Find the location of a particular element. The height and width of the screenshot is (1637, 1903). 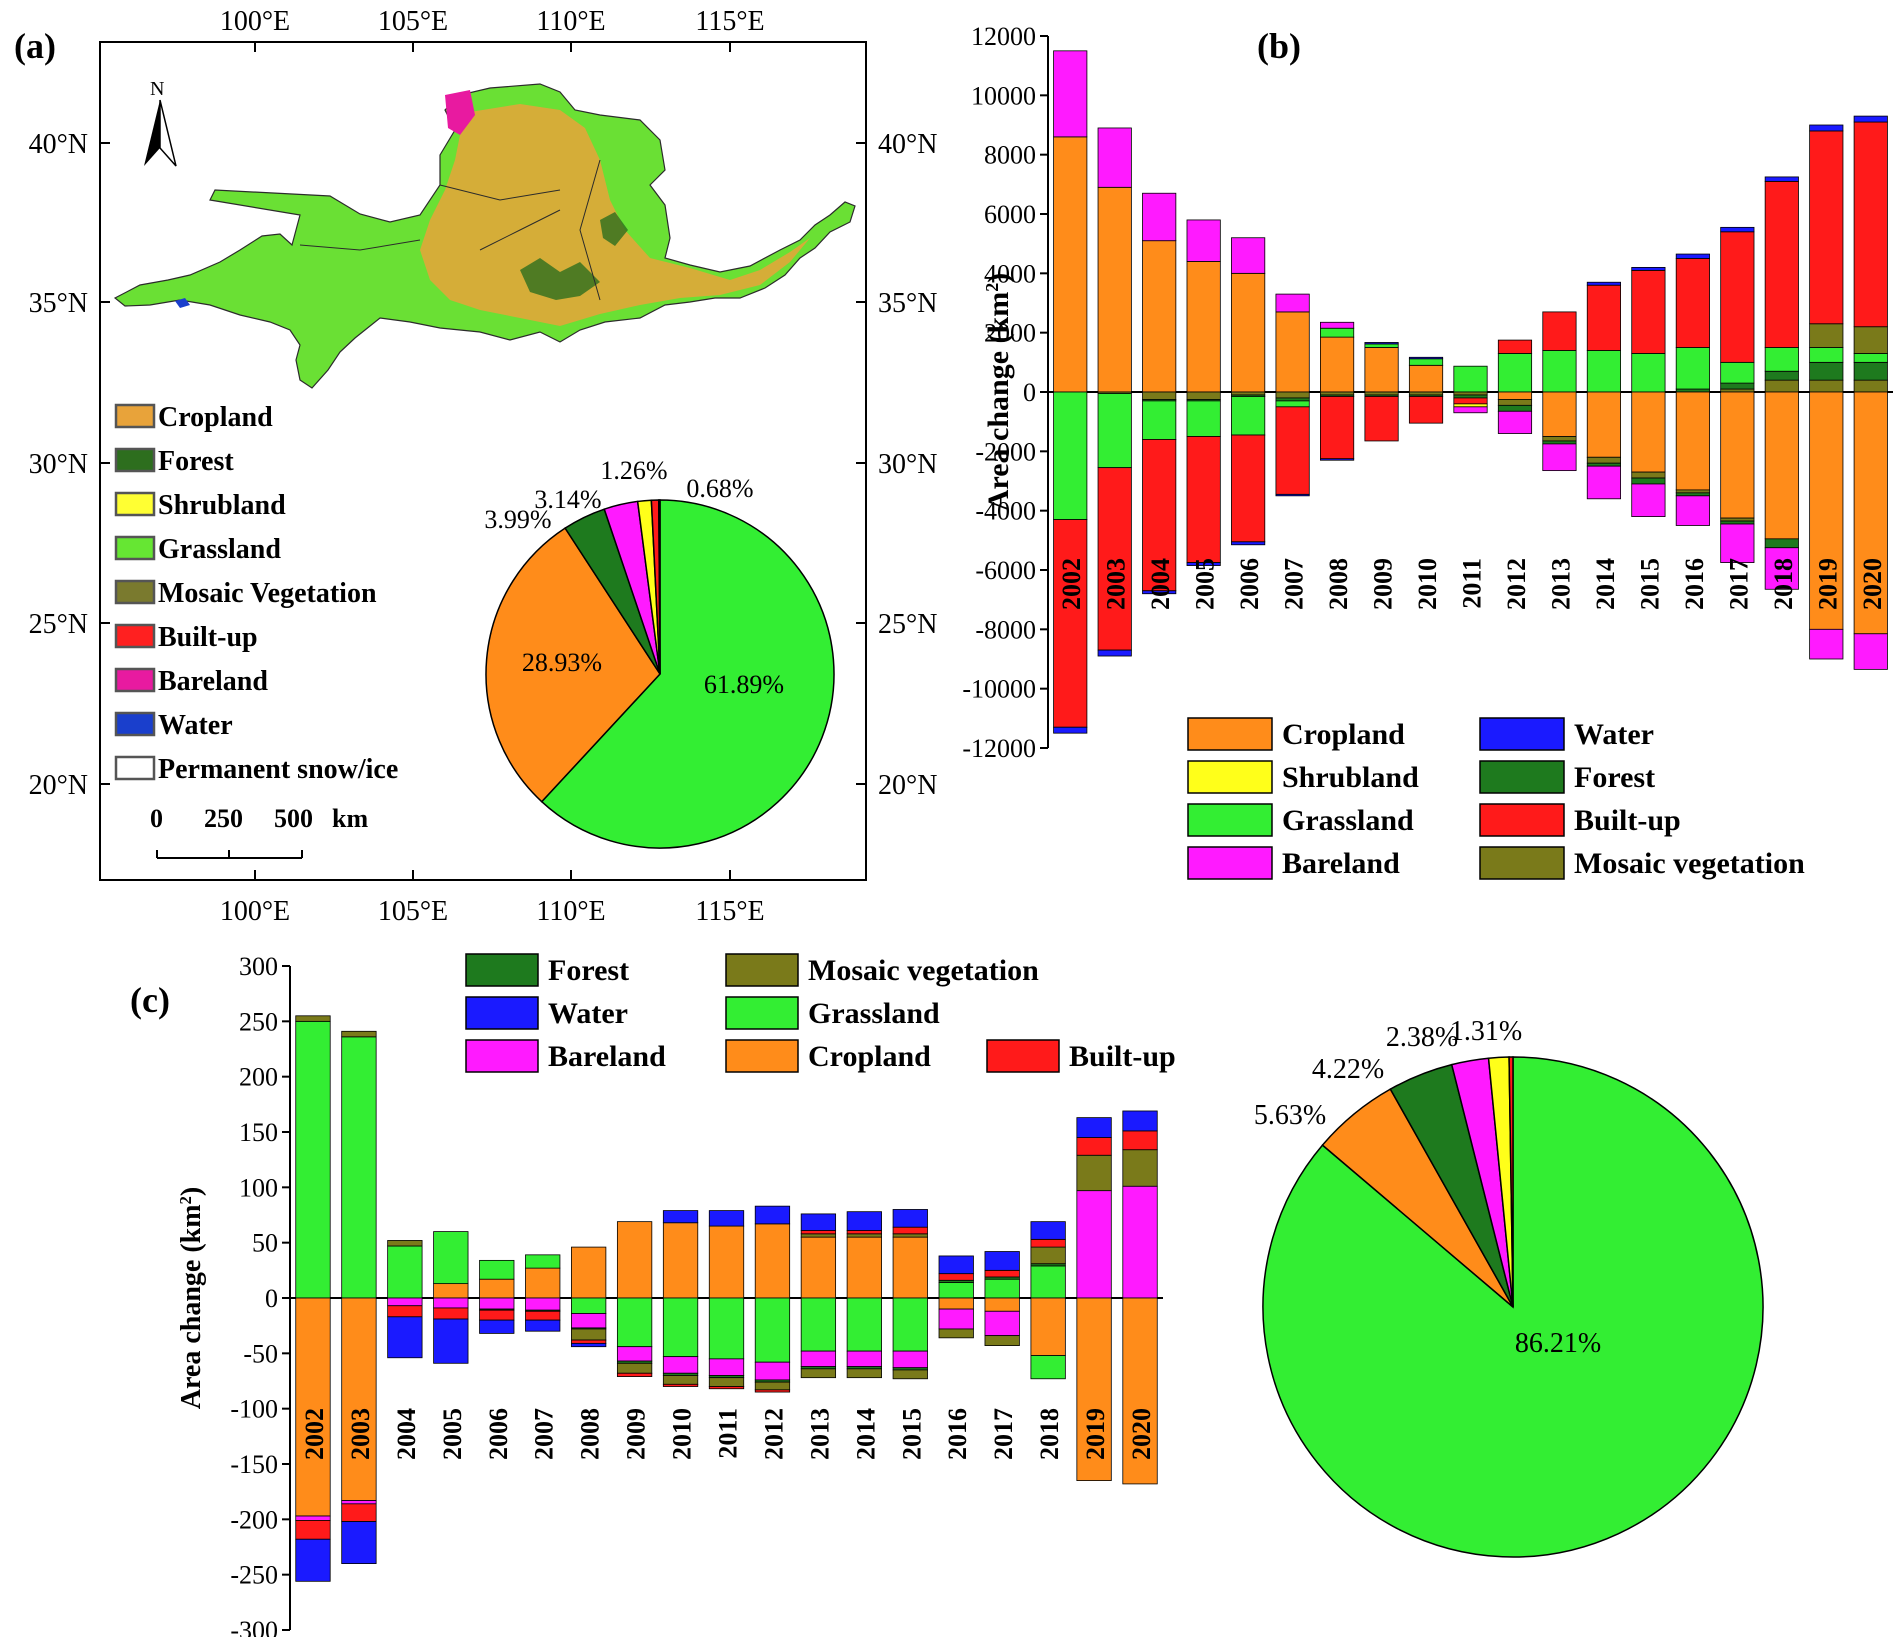

x-category-label: 2016 is located at coordinates (1694, 584).